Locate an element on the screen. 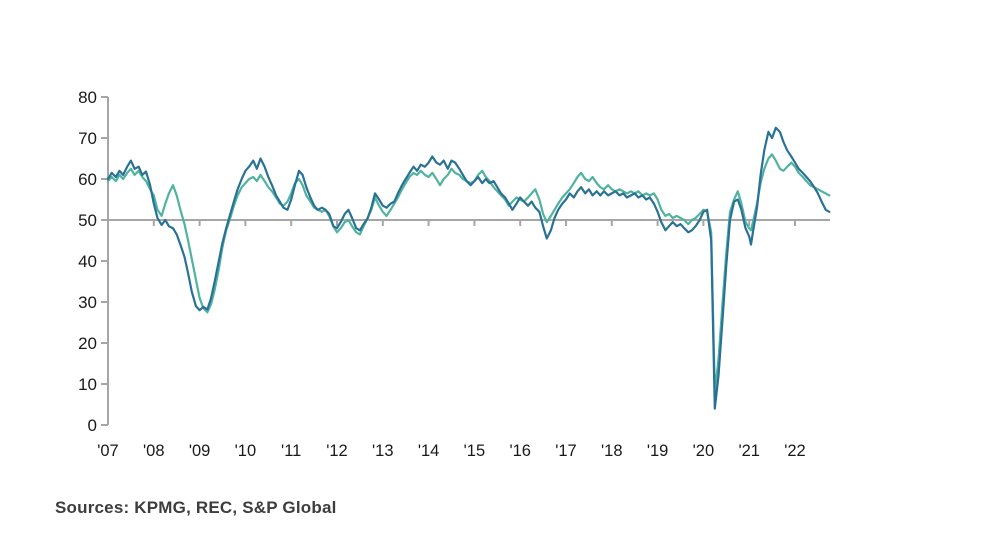 This screenshot has height=534, width=1000. y-tick-label: 40 is located at coordinates (87, 261).